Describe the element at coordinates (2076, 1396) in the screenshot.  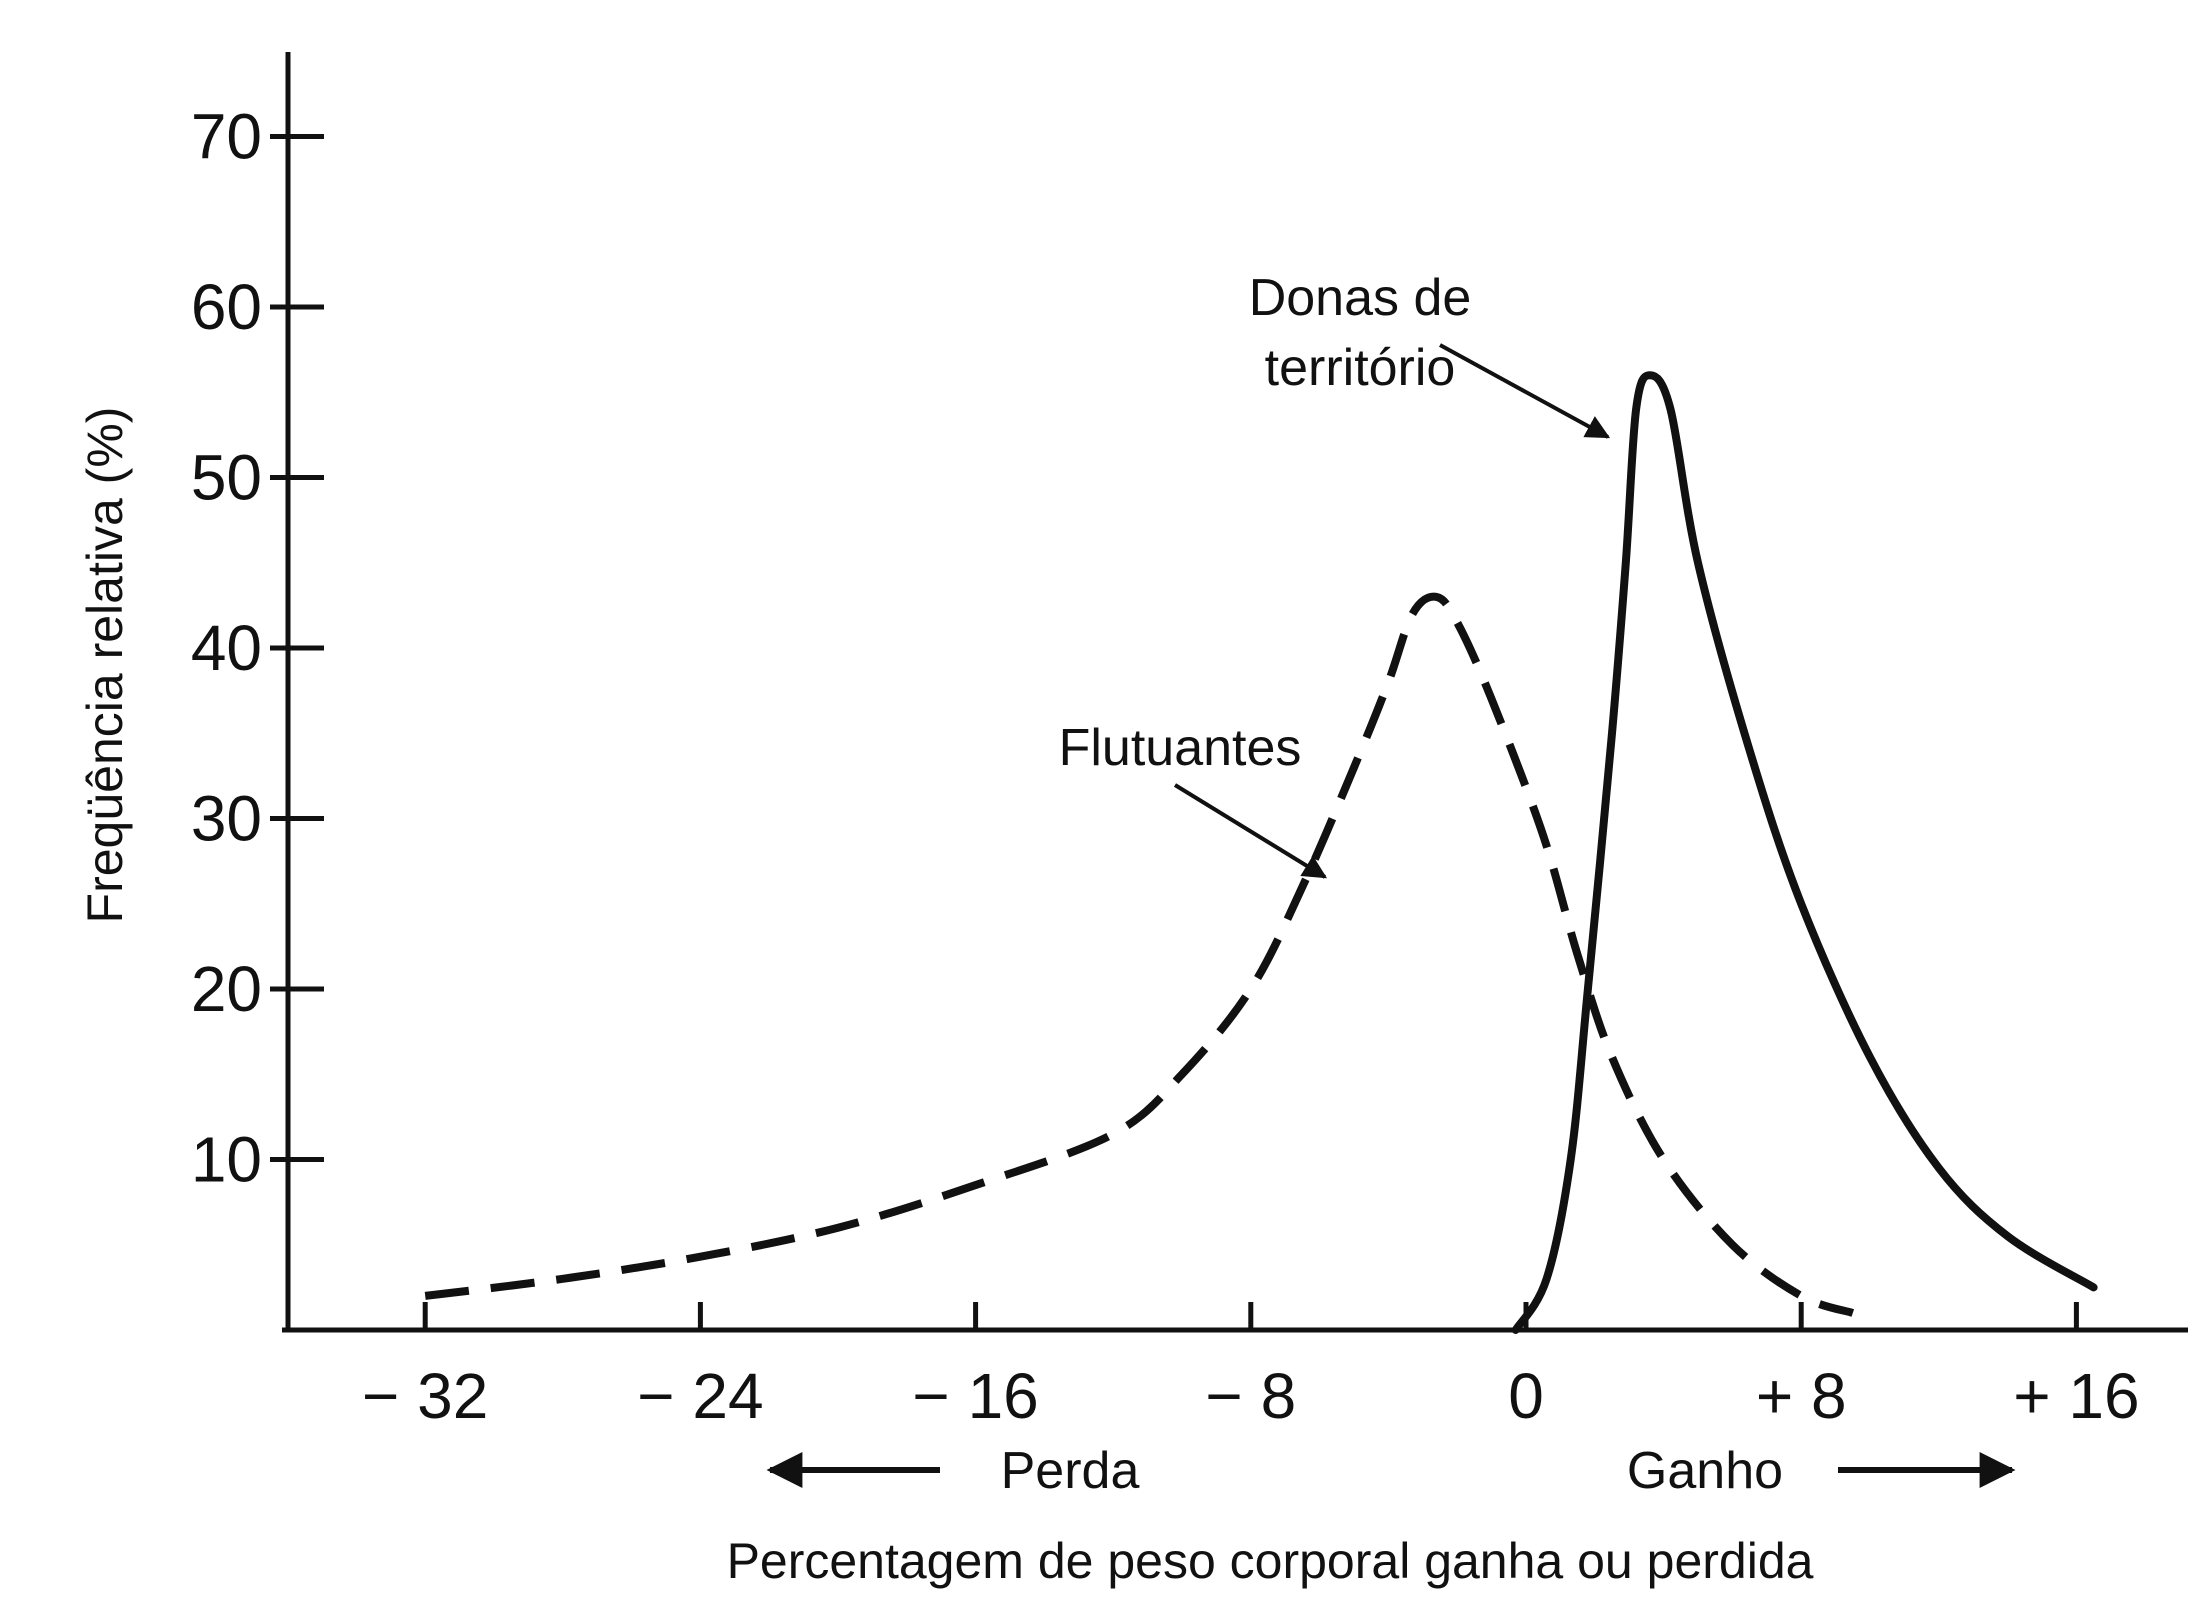
I see `x-tick-label: + 16` at that location.